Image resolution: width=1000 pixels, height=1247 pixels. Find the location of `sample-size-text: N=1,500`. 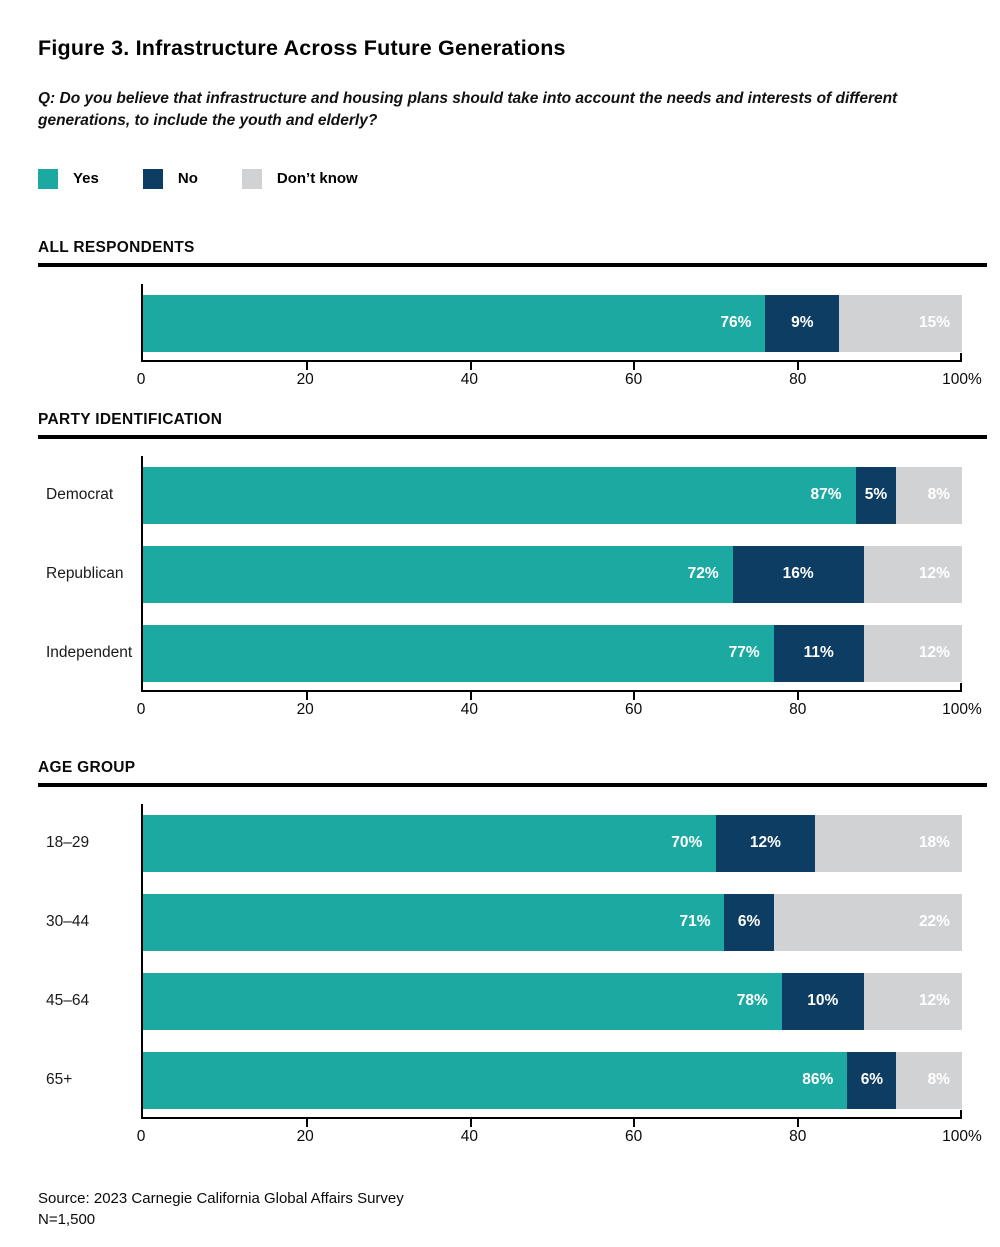

sample-size-text: N=1,500 is located at coordinates (67, 1219).